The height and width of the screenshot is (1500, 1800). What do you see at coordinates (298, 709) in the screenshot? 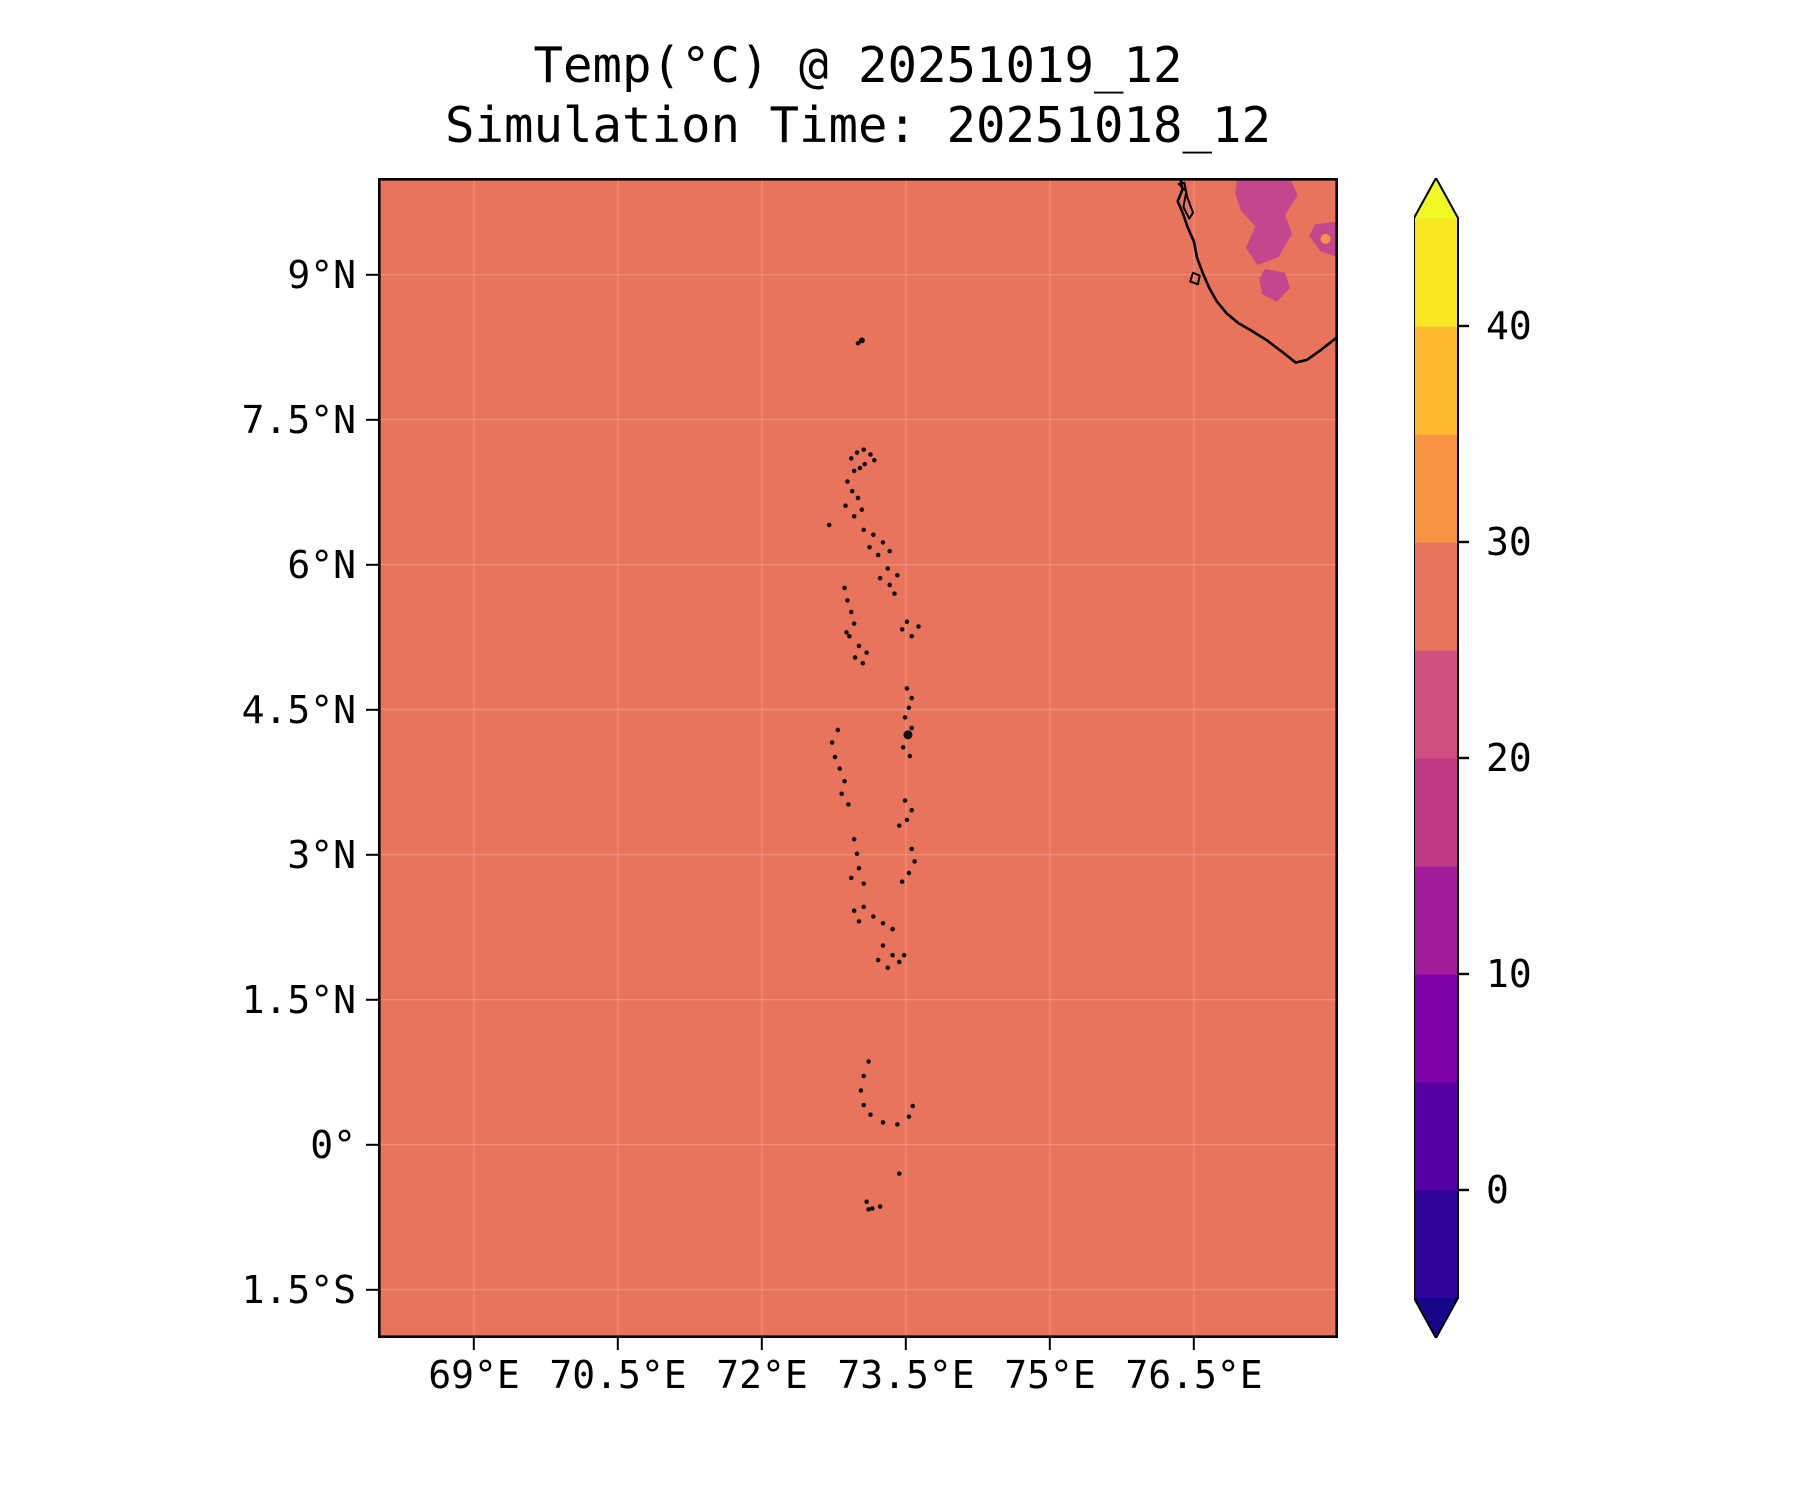
I see `y-tick-label: 4.5°N` at bounding box center [298, 709].